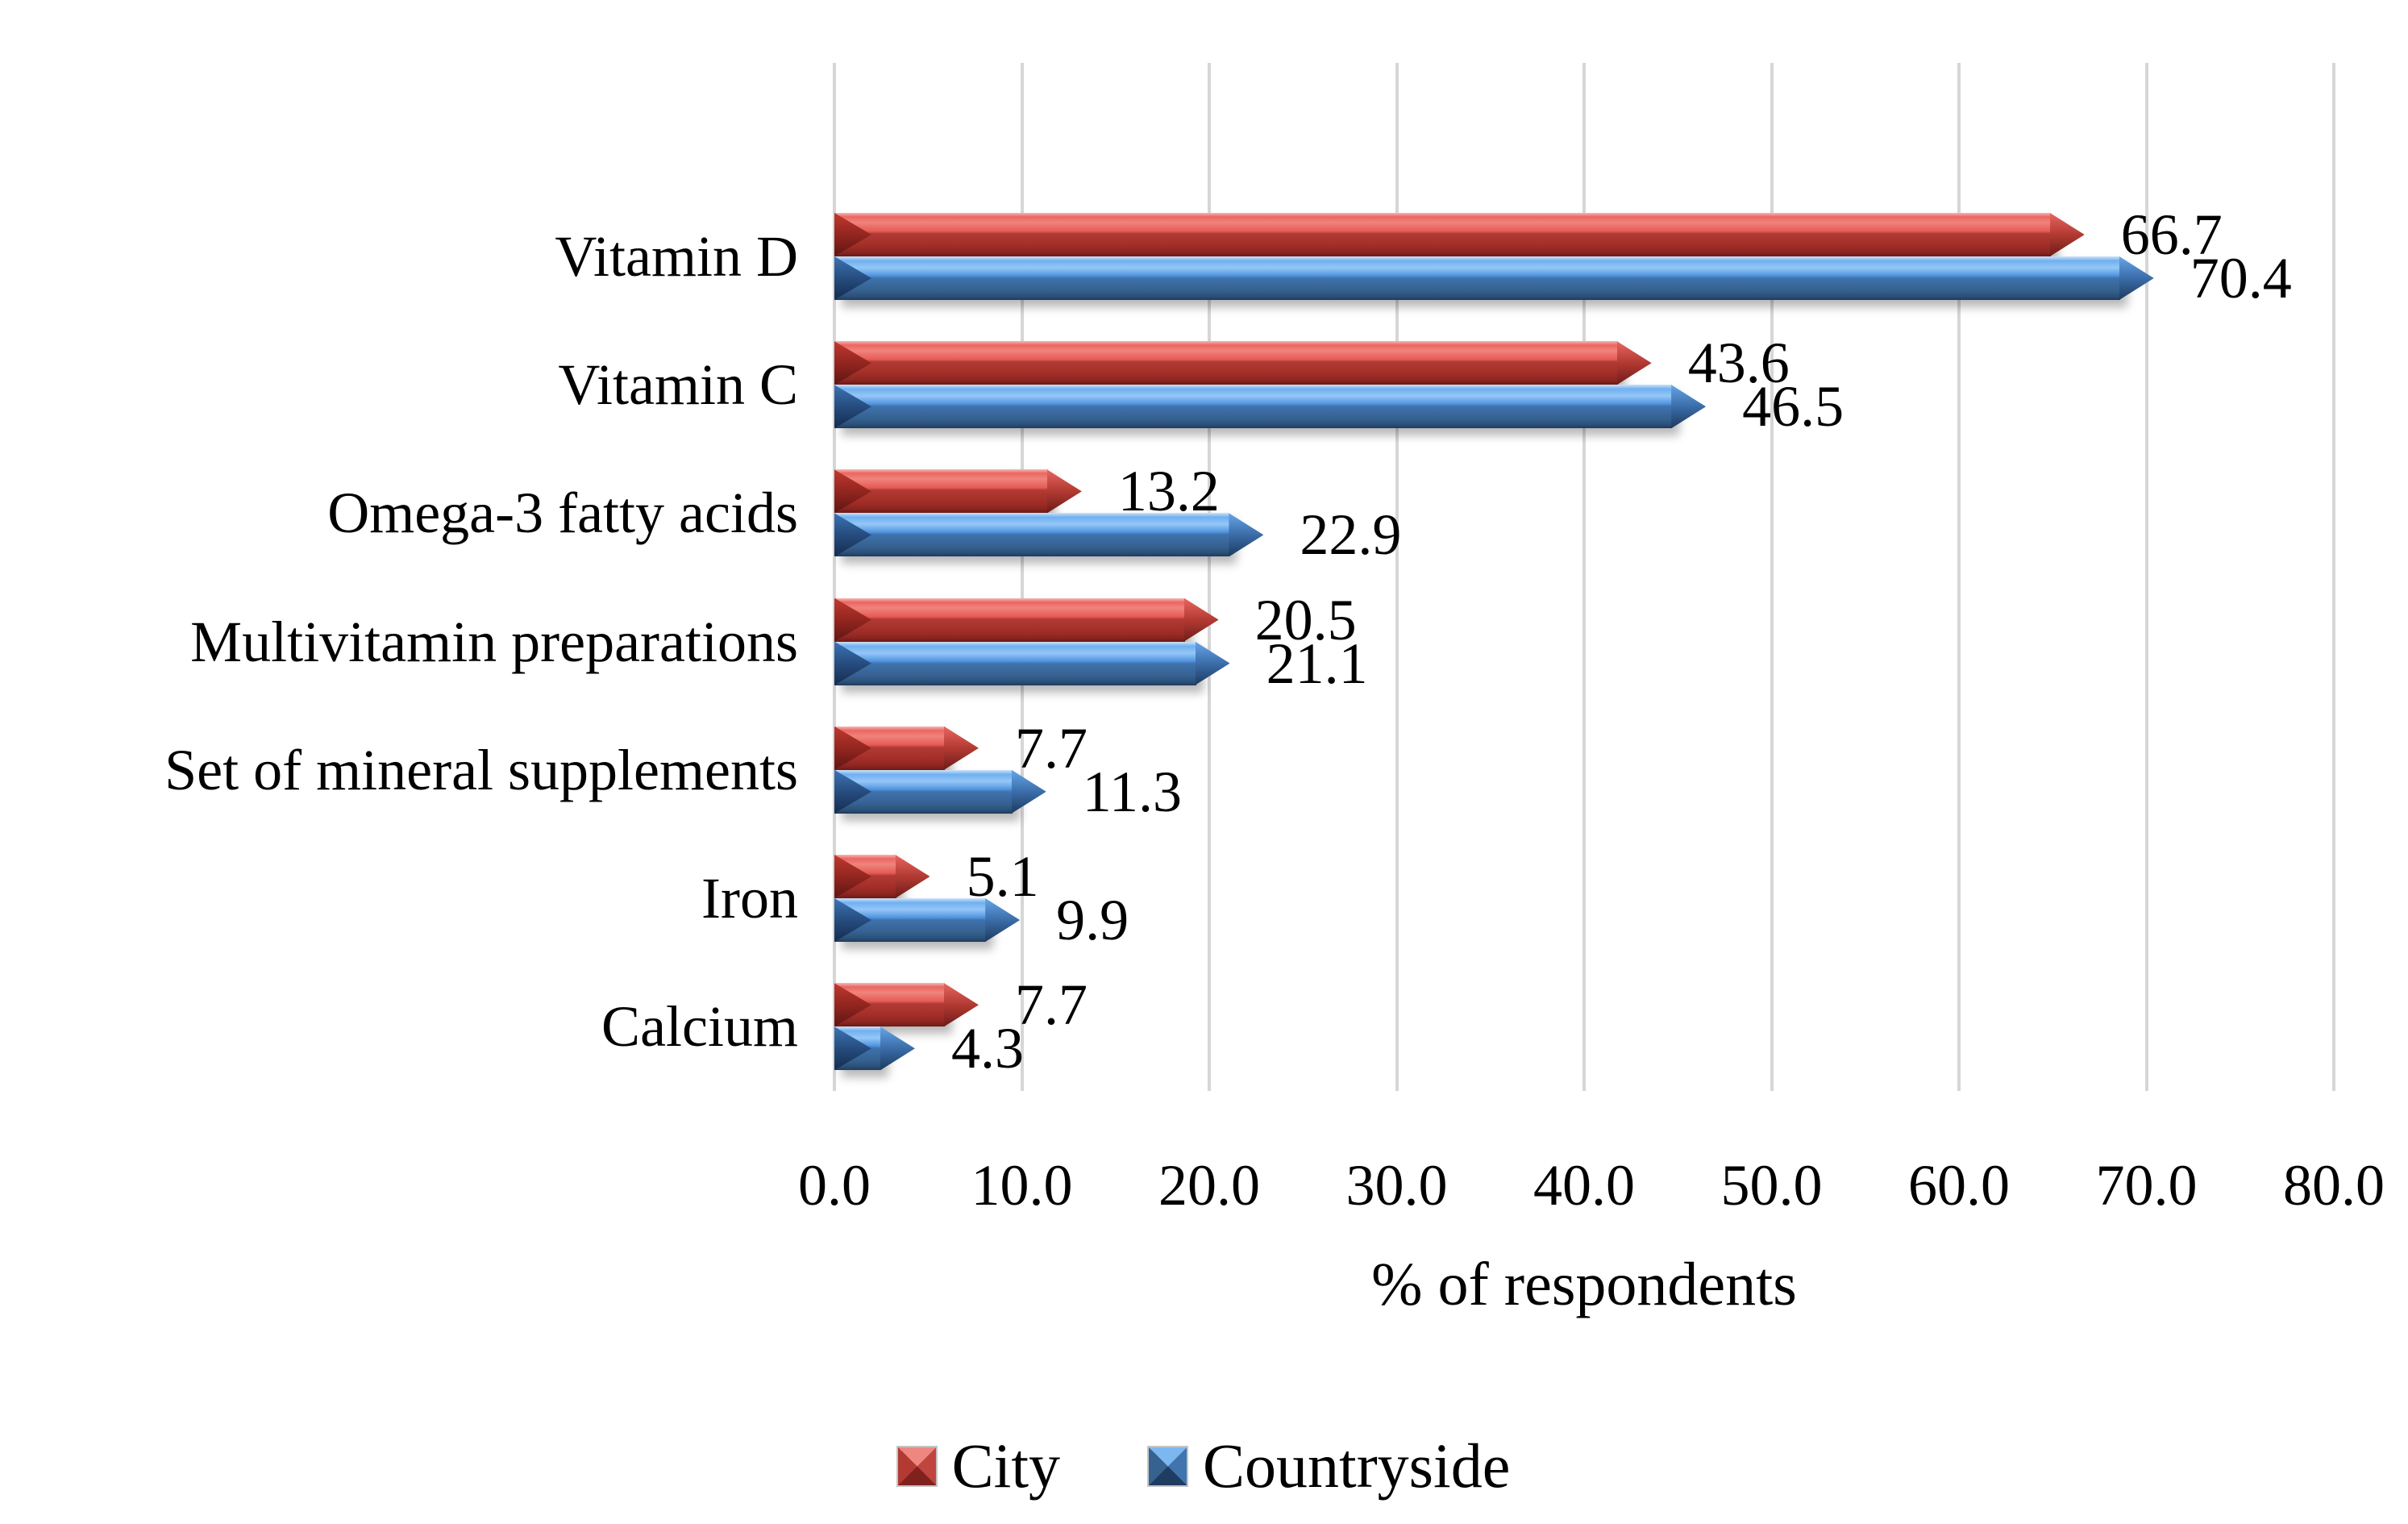 Image resolution: width=2408 pixels, height=1524 pixels. I want to click on value-label-countryside: 4.3, so click(987, 1048).